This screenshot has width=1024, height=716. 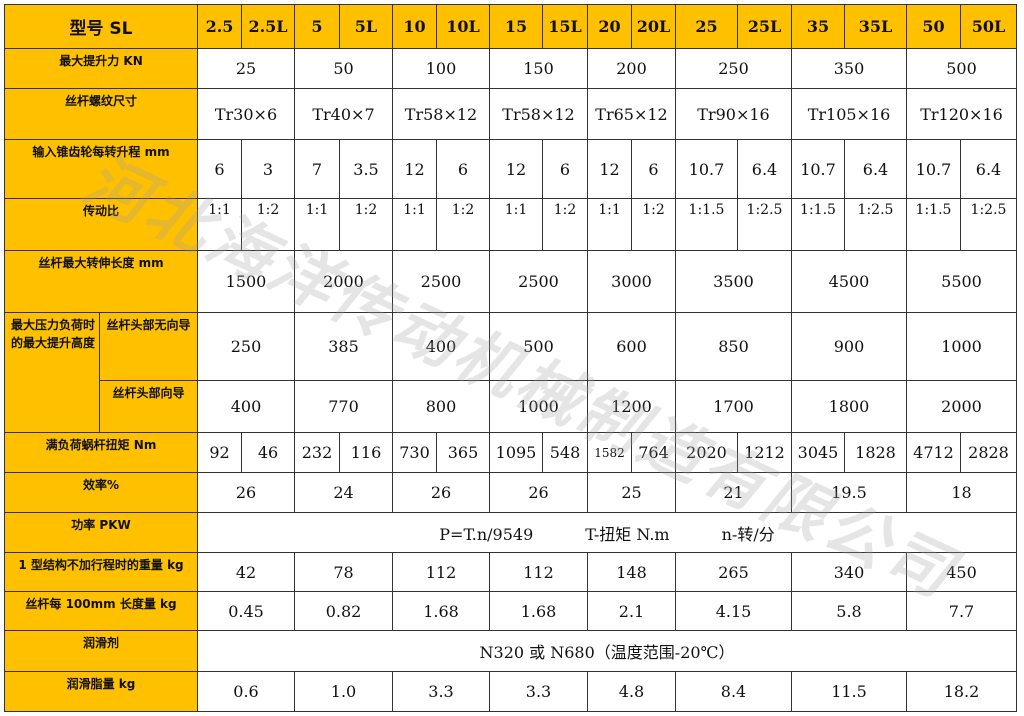 What do you see at coordinates (219, 26) in the screenshot?
I see `model-header-cell: 2.5` at bounding box center [219, 26].